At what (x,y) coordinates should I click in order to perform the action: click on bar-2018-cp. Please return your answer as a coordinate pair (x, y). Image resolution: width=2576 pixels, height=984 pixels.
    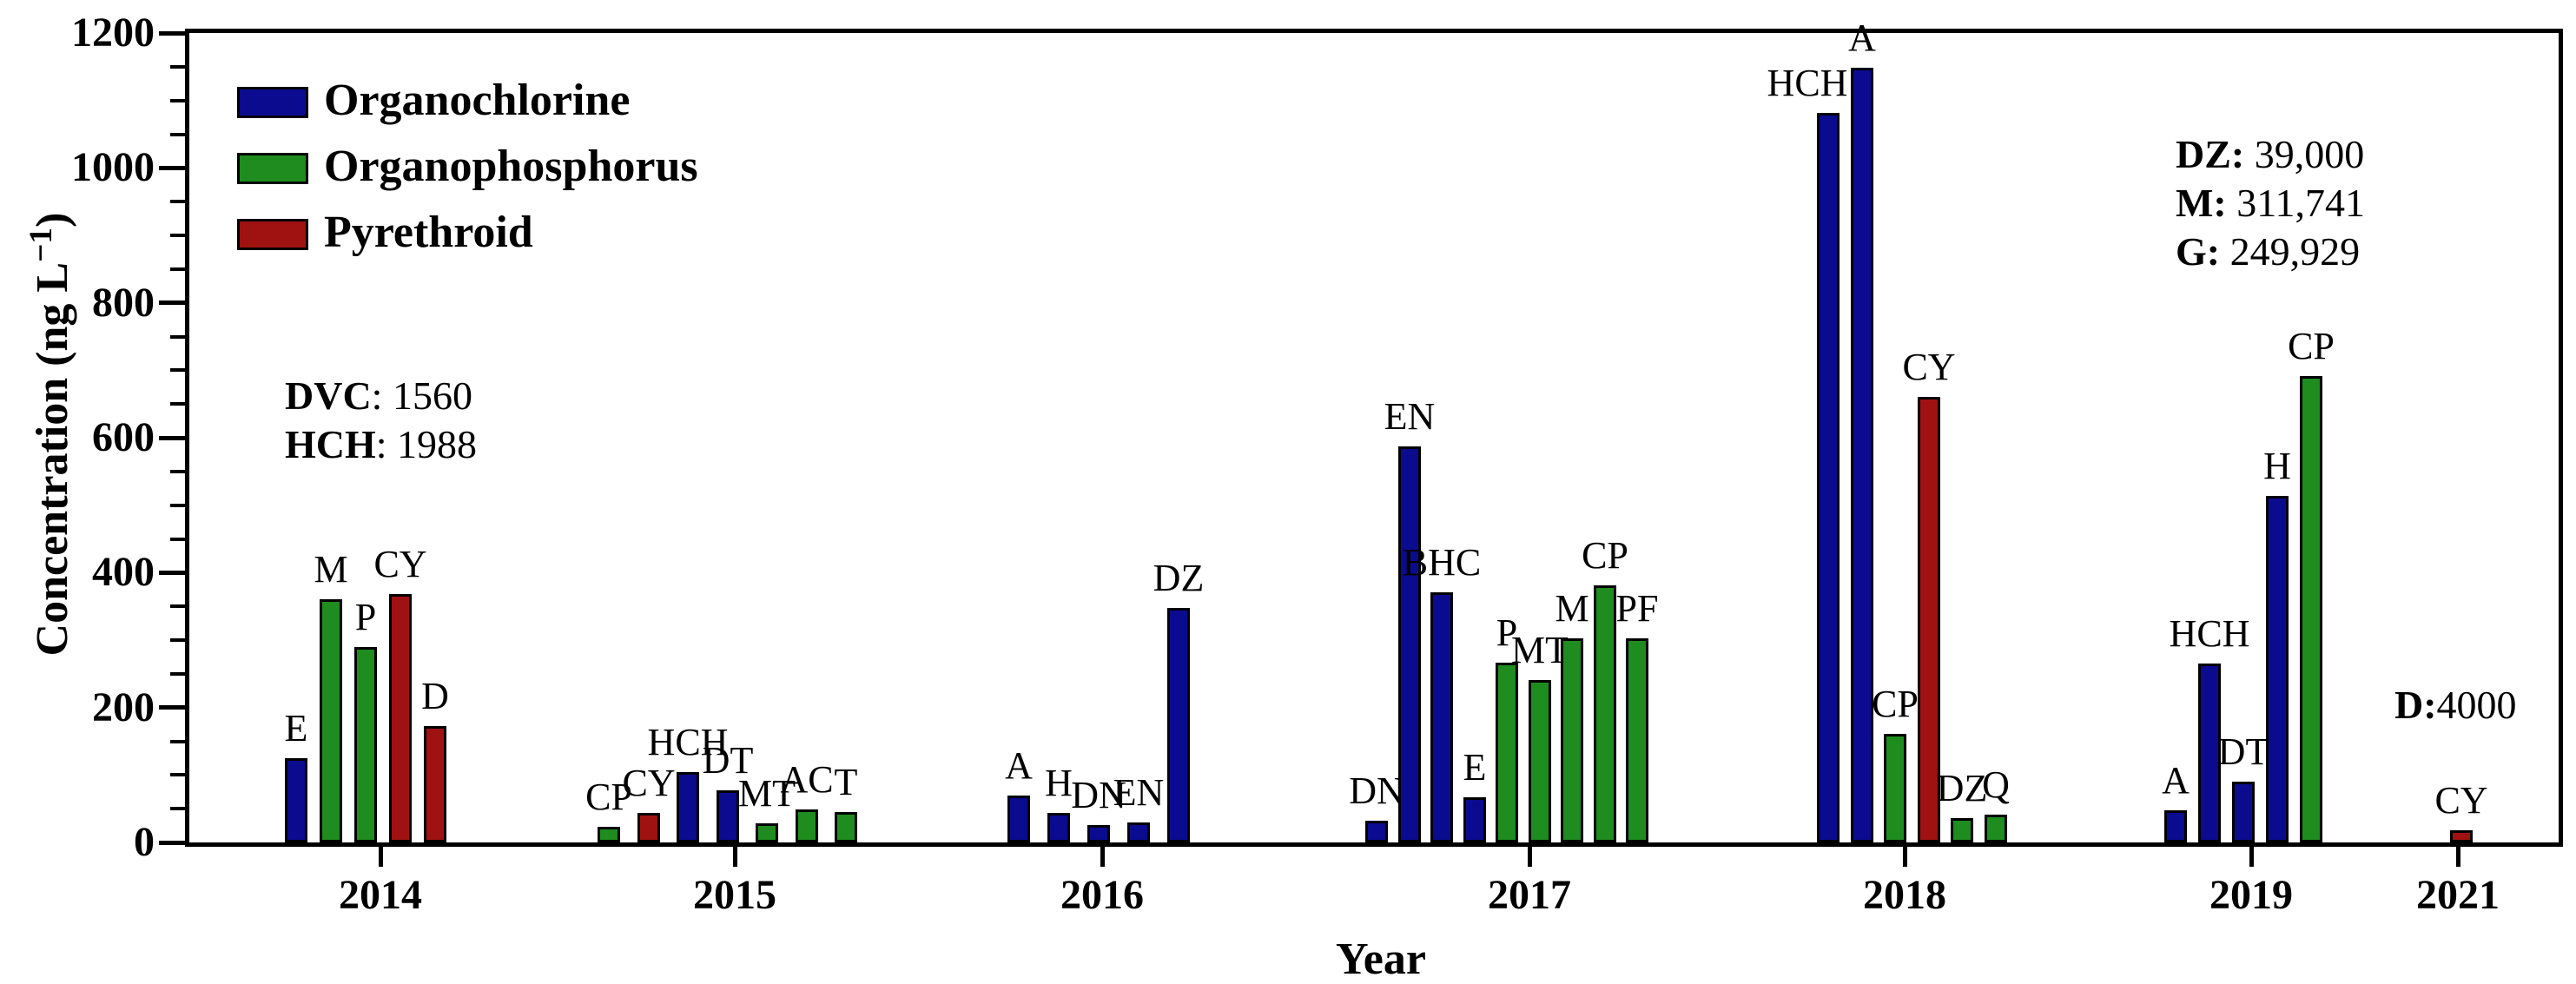
    Looking at the image, I should click on (1895, 788).